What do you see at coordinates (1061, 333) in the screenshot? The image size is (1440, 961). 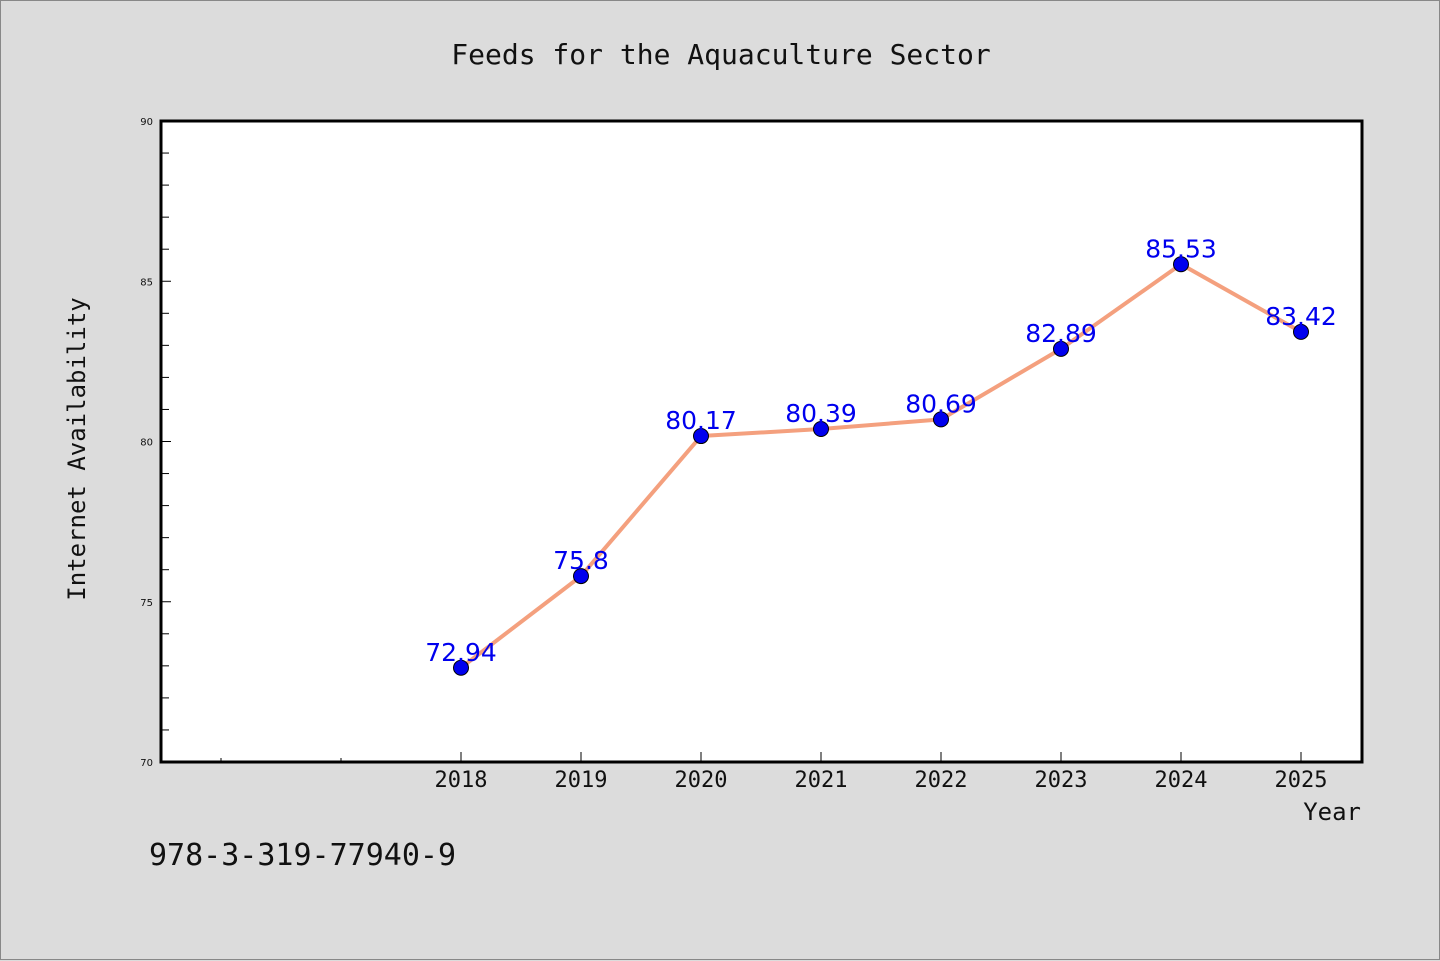 I see `data-label: 82.89` at bounding box center [1061, 333].